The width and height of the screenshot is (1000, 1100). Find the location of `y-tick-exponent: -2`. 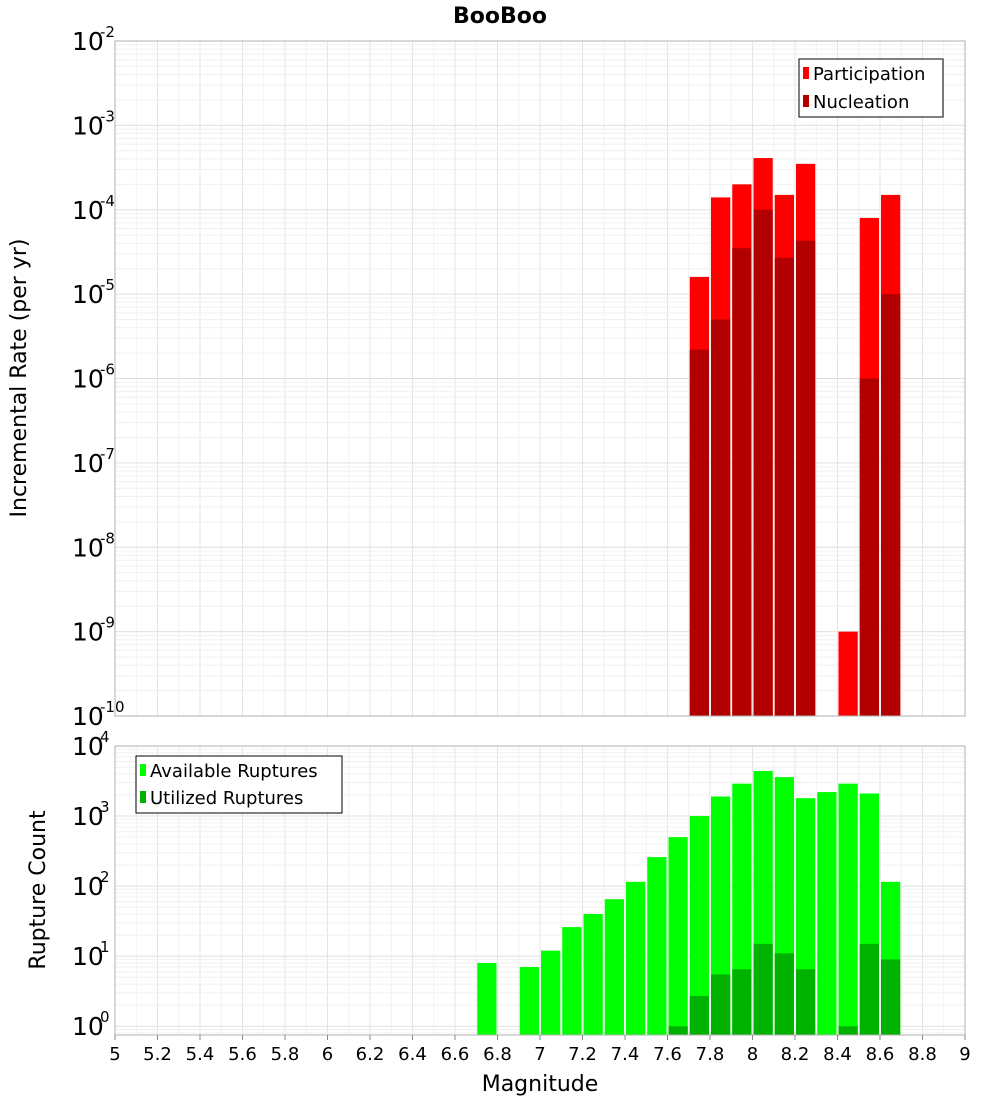

y-tick-exponent: -2 is located at coordinates (107, 32).